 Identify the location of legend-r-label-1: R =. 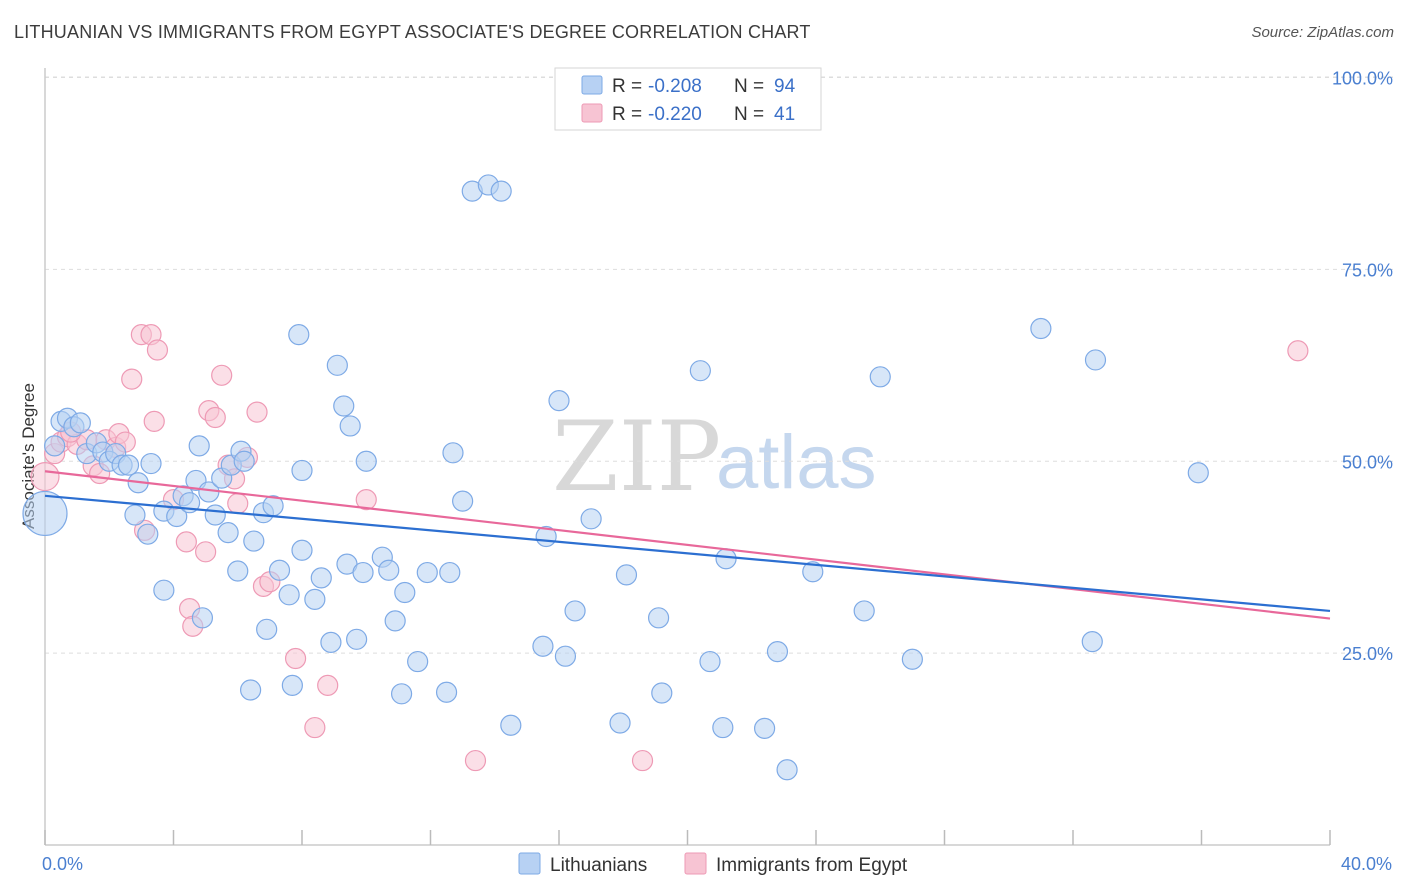
(627, 86).